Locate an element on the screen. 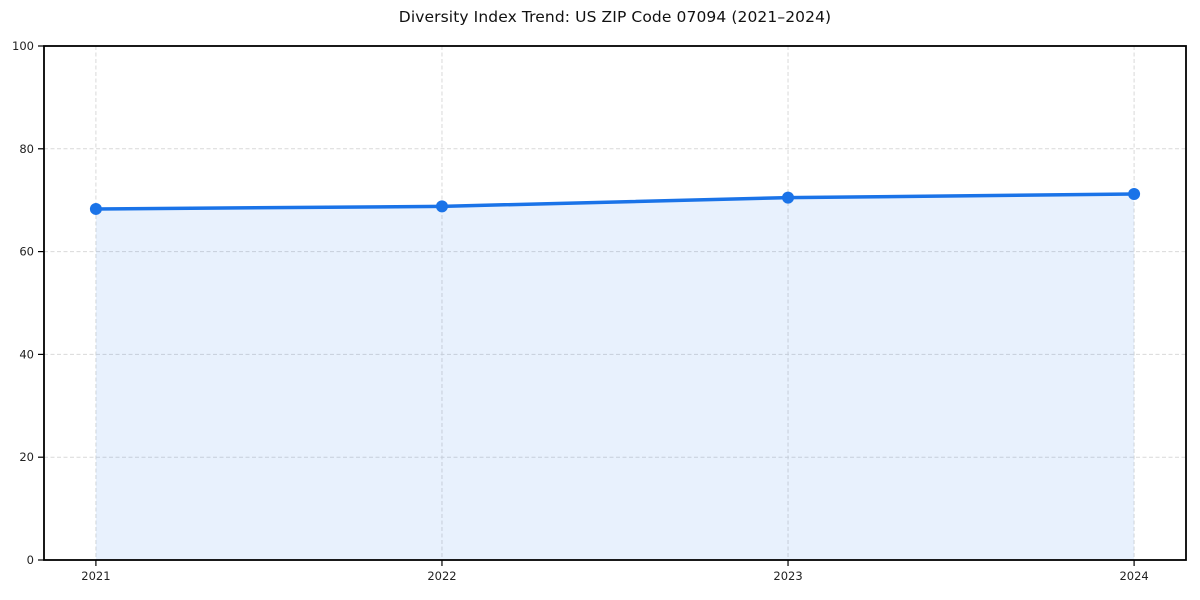  x-tick-label: 2021 is located at coordinates (95, 576).